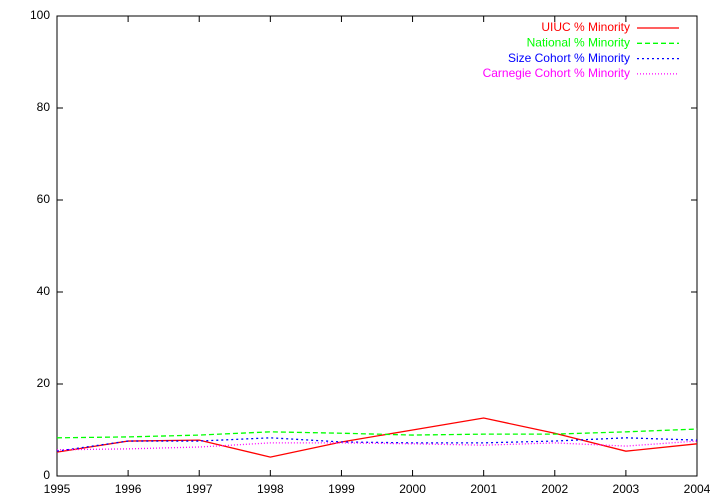  What do you see at coordinates (585, 27) in the screenshot?
I see `legend-label: UIUC % Minority` at bounding box center [585, 27].